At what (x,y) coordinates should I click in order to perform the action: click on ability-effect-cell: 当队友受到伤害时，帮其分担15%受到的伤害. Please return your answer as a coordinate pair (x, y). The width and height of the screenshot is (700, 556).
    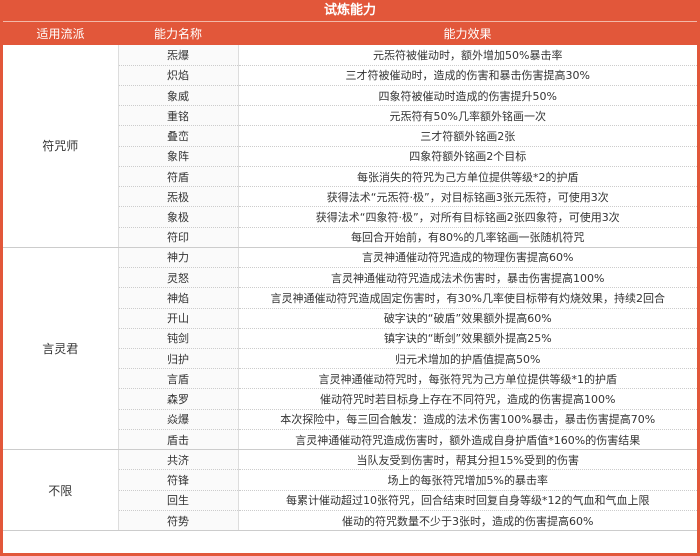
    Looking at the image, I should click on (467, 460).